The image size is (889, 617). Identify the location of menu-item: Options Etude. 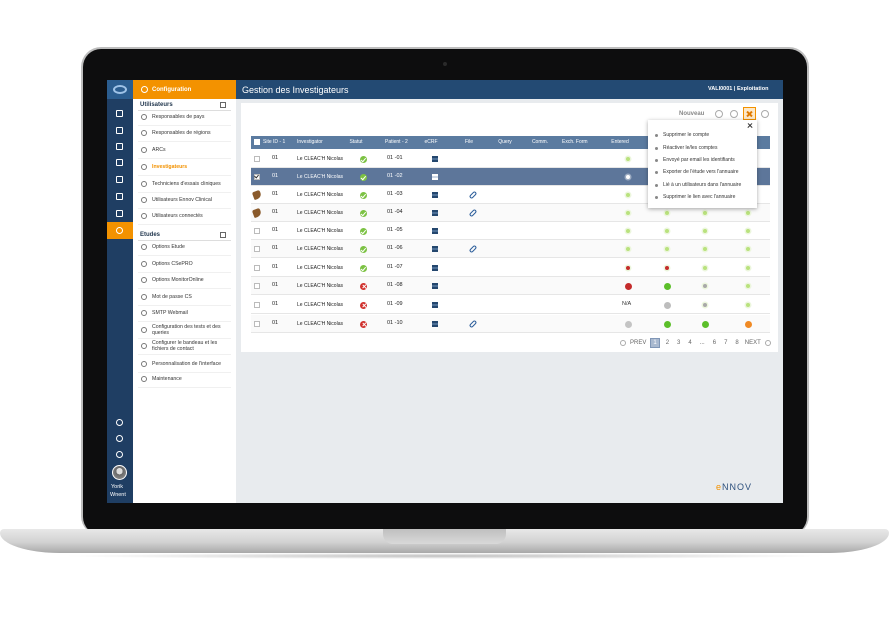
(168, 247).